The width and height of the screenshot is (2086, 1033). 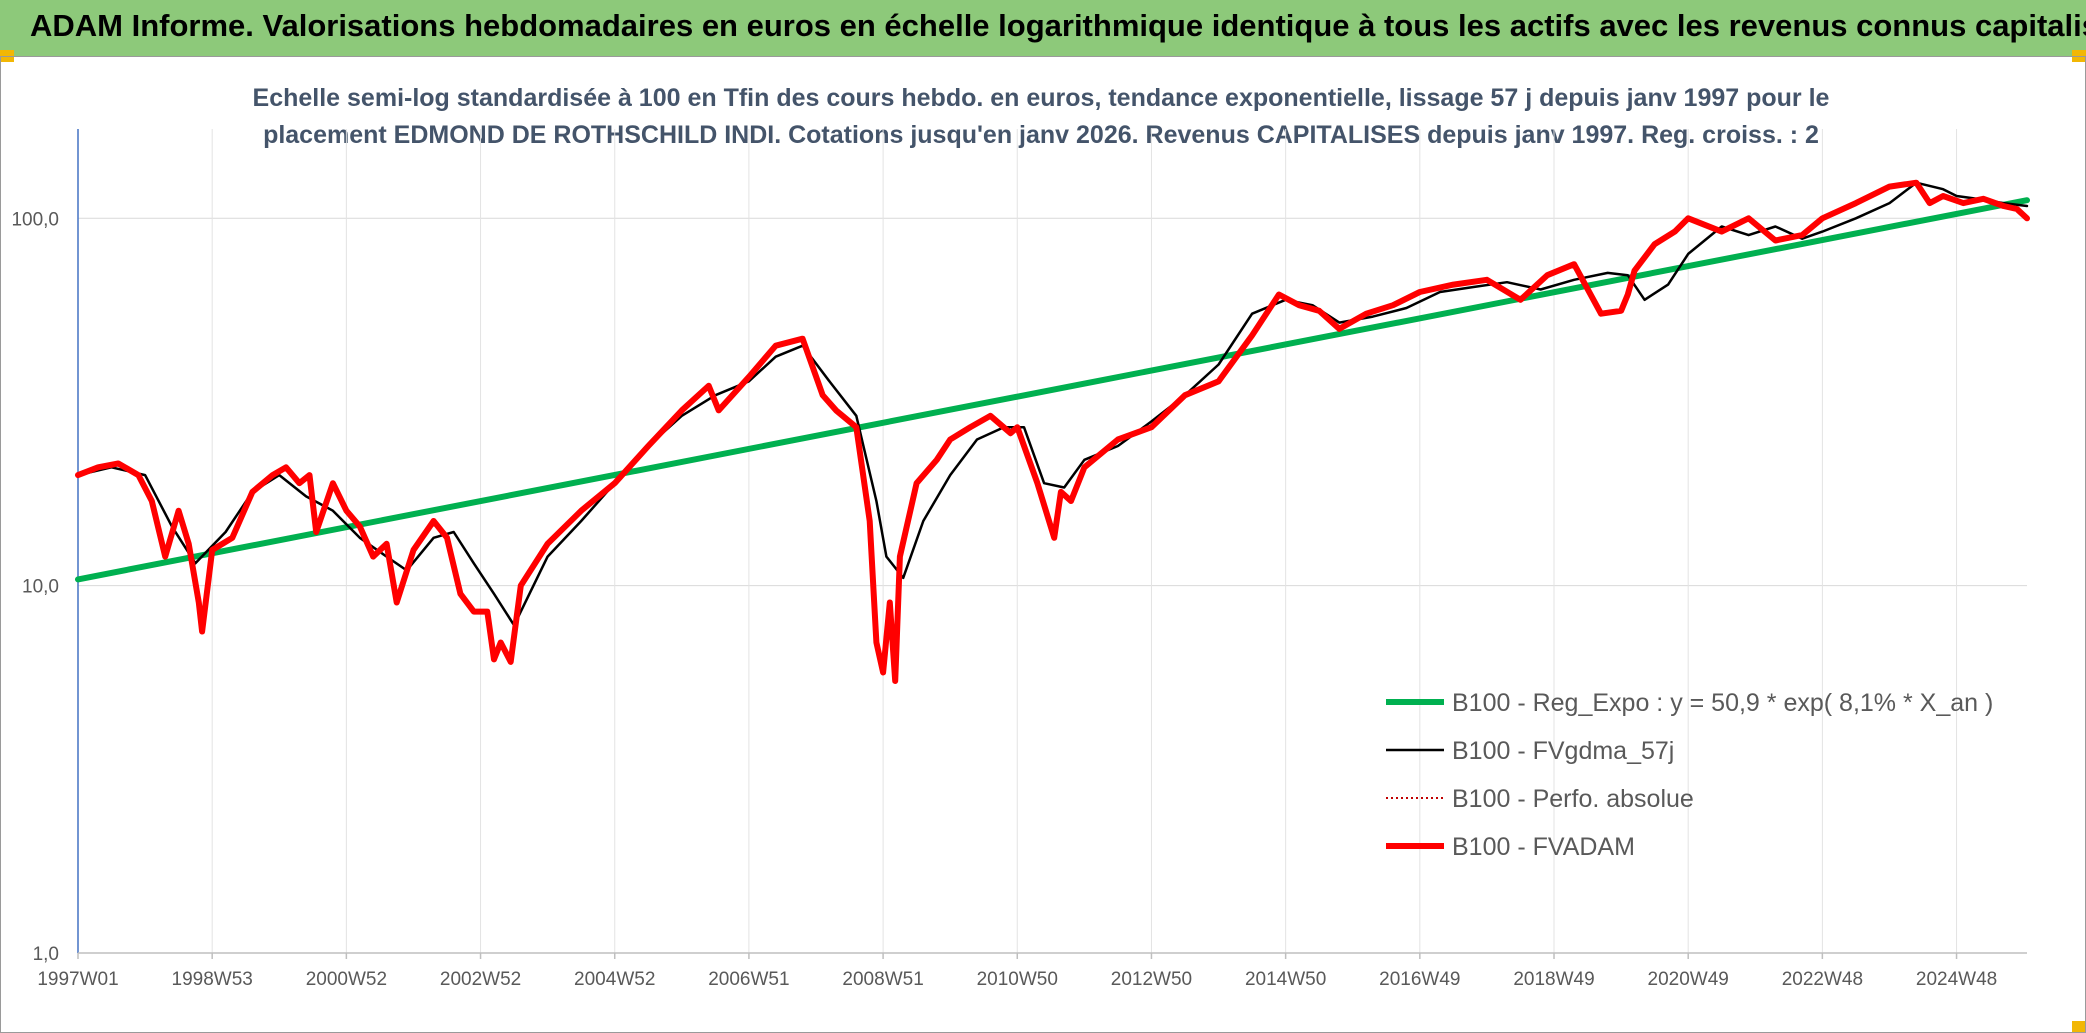 I want to click on x-tick-label: 1998W53, so click(x=212, y=979).